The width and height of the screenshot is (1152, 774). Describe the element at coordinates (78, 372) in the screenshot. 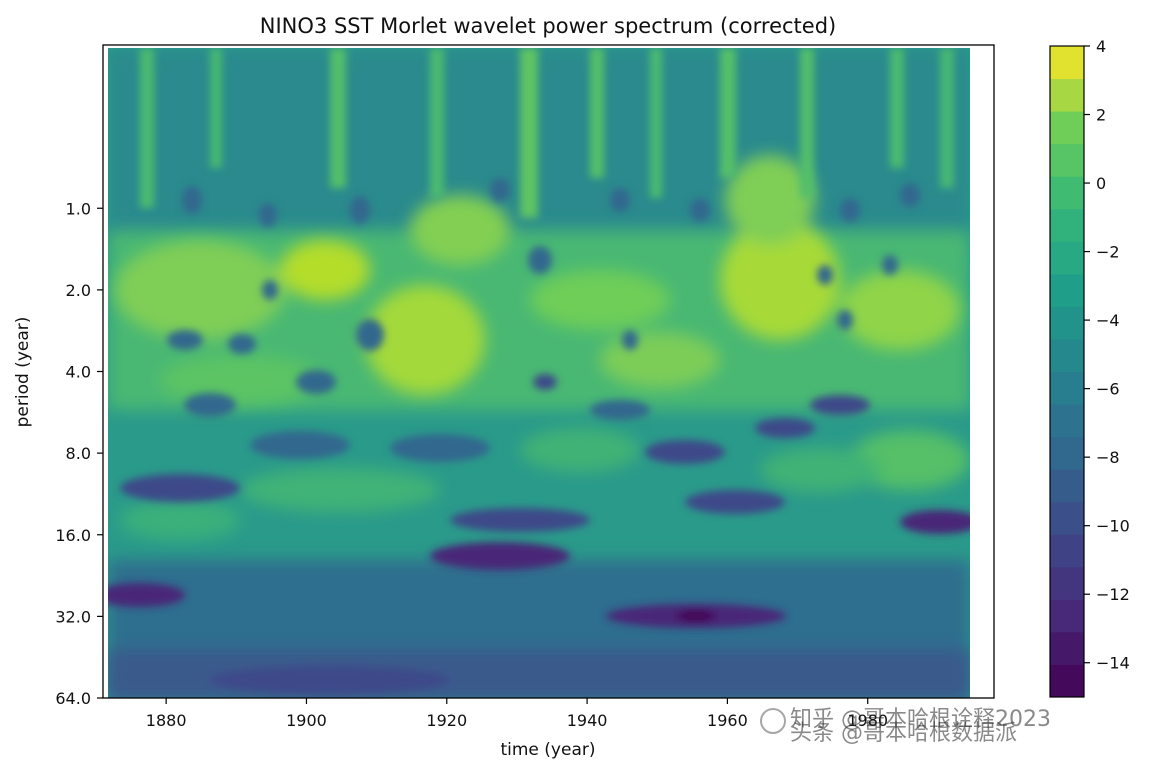

I see `y-tick-label: 4.0` at that location.